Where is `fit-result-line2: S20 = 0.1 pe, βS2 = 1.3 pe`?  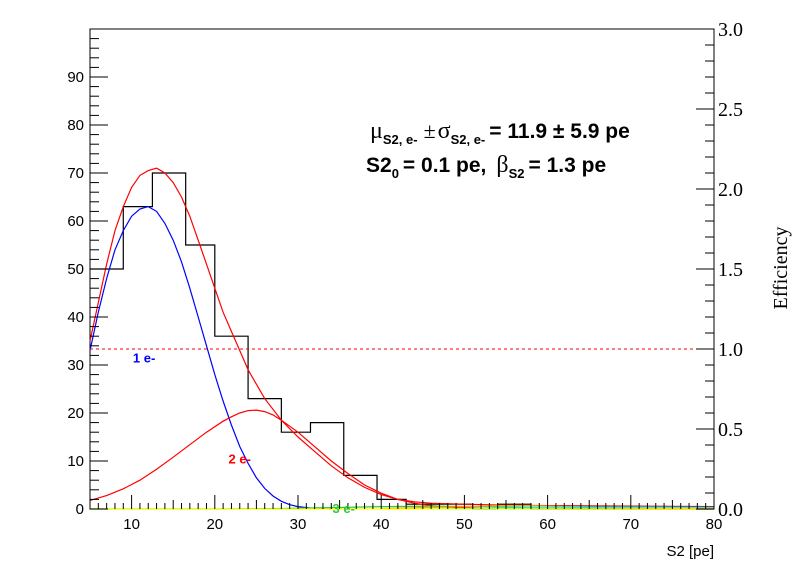
fit-result-line2: S20 = 0.1 pe, βS2 = 1.3 pe is located at coordinates (486, 166).